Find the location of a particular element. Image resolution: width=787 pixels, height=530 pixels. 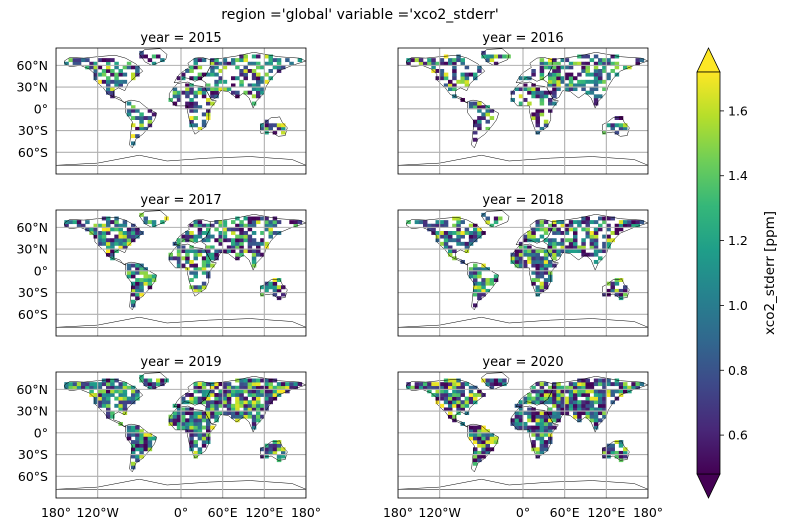

colorbar-extend-min is located at coordinates (708, 486).